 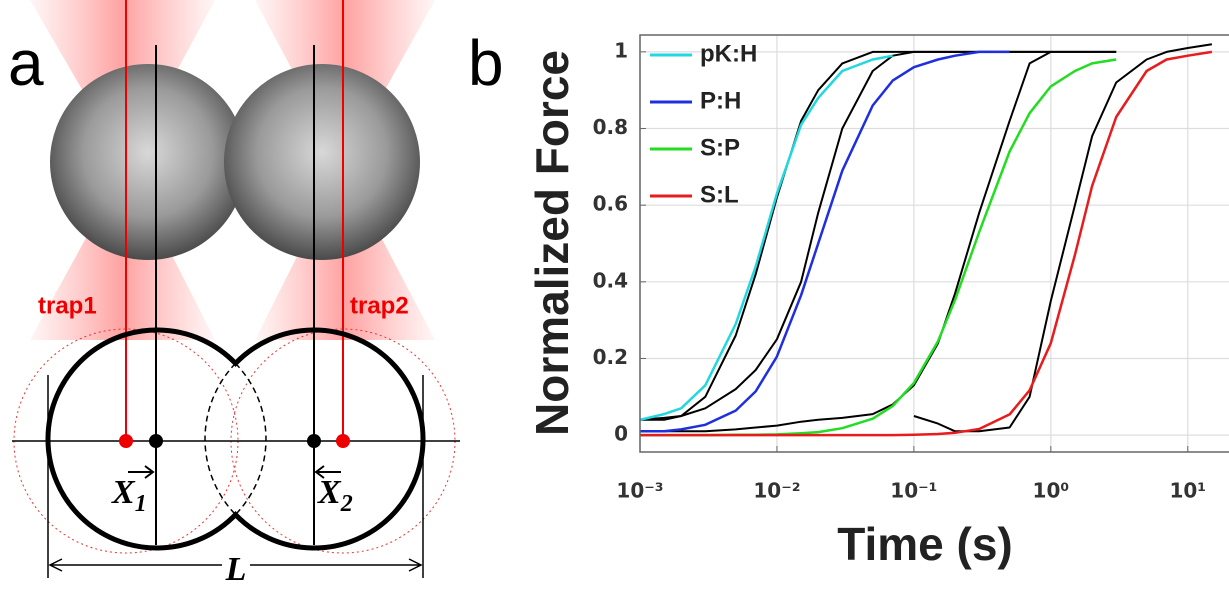 What do you see at coordinates (728, 53) in the screenshot?
I see `legend-label: pK:H` at bounding box center [728, 53].